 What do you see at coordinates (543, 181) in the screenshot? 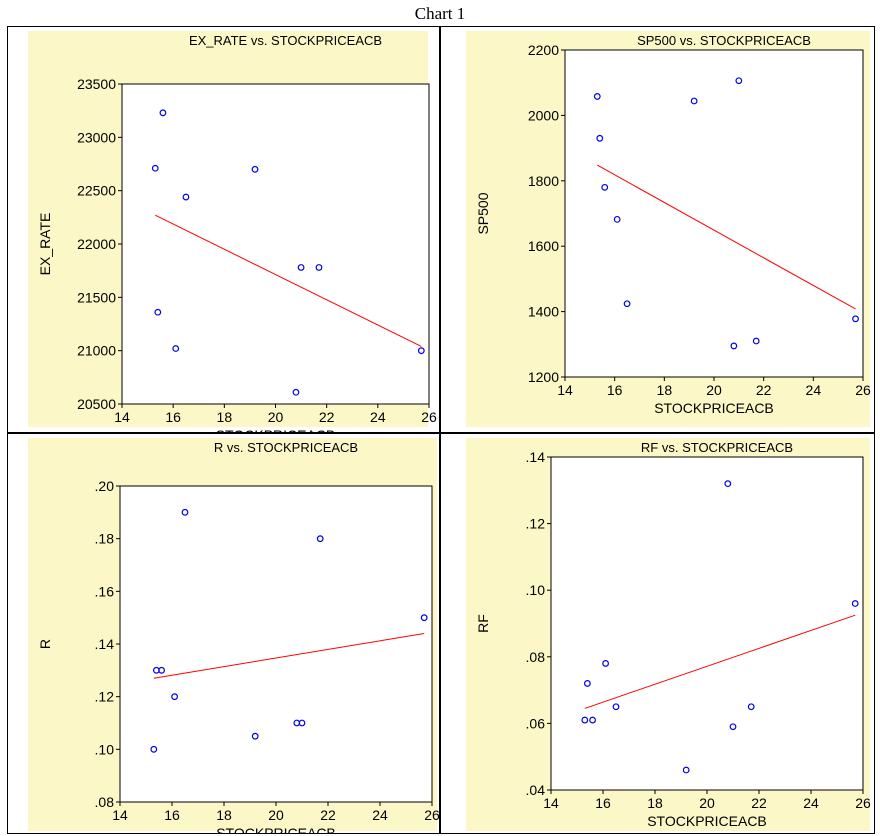
I see `y-tick-label: 1800` at bounding box center [543, 181].